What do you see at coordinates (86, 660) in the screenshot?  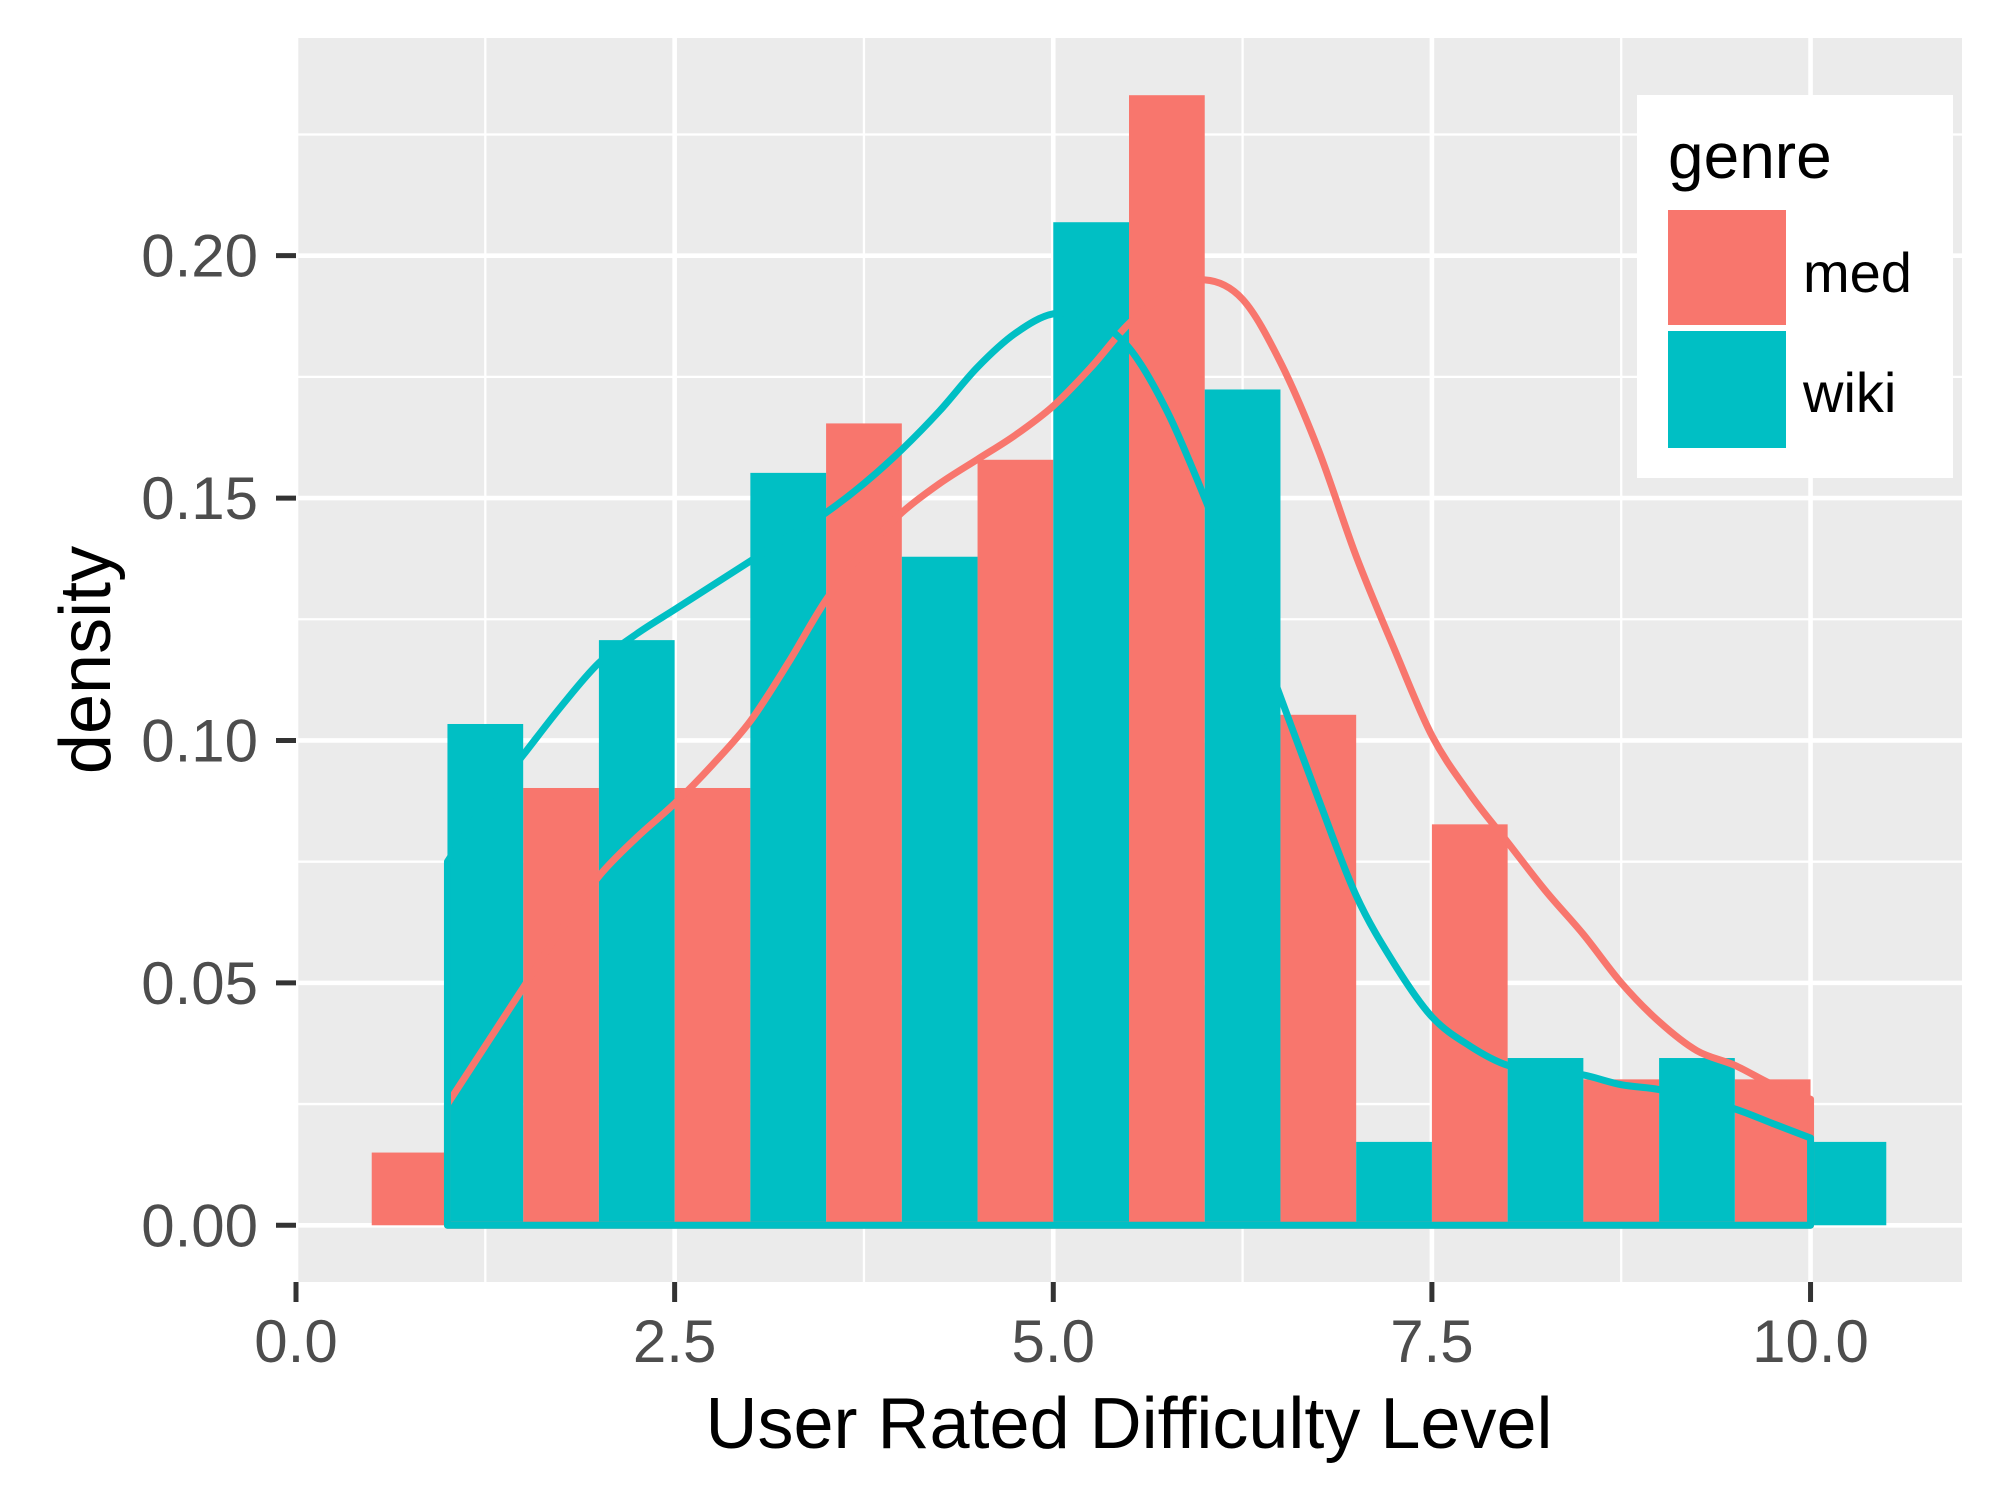 I see `y-axis-title: density` at bounding box center [86, 660].